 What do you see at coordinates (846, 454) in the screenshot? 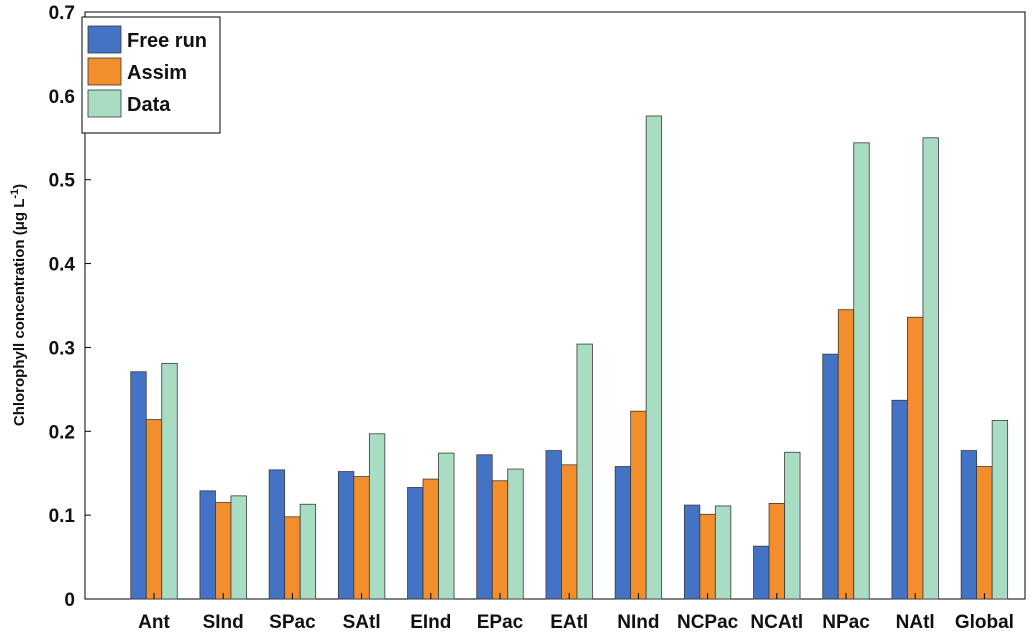
I see `bar-assim-npac` at bounding box center [846, 454].